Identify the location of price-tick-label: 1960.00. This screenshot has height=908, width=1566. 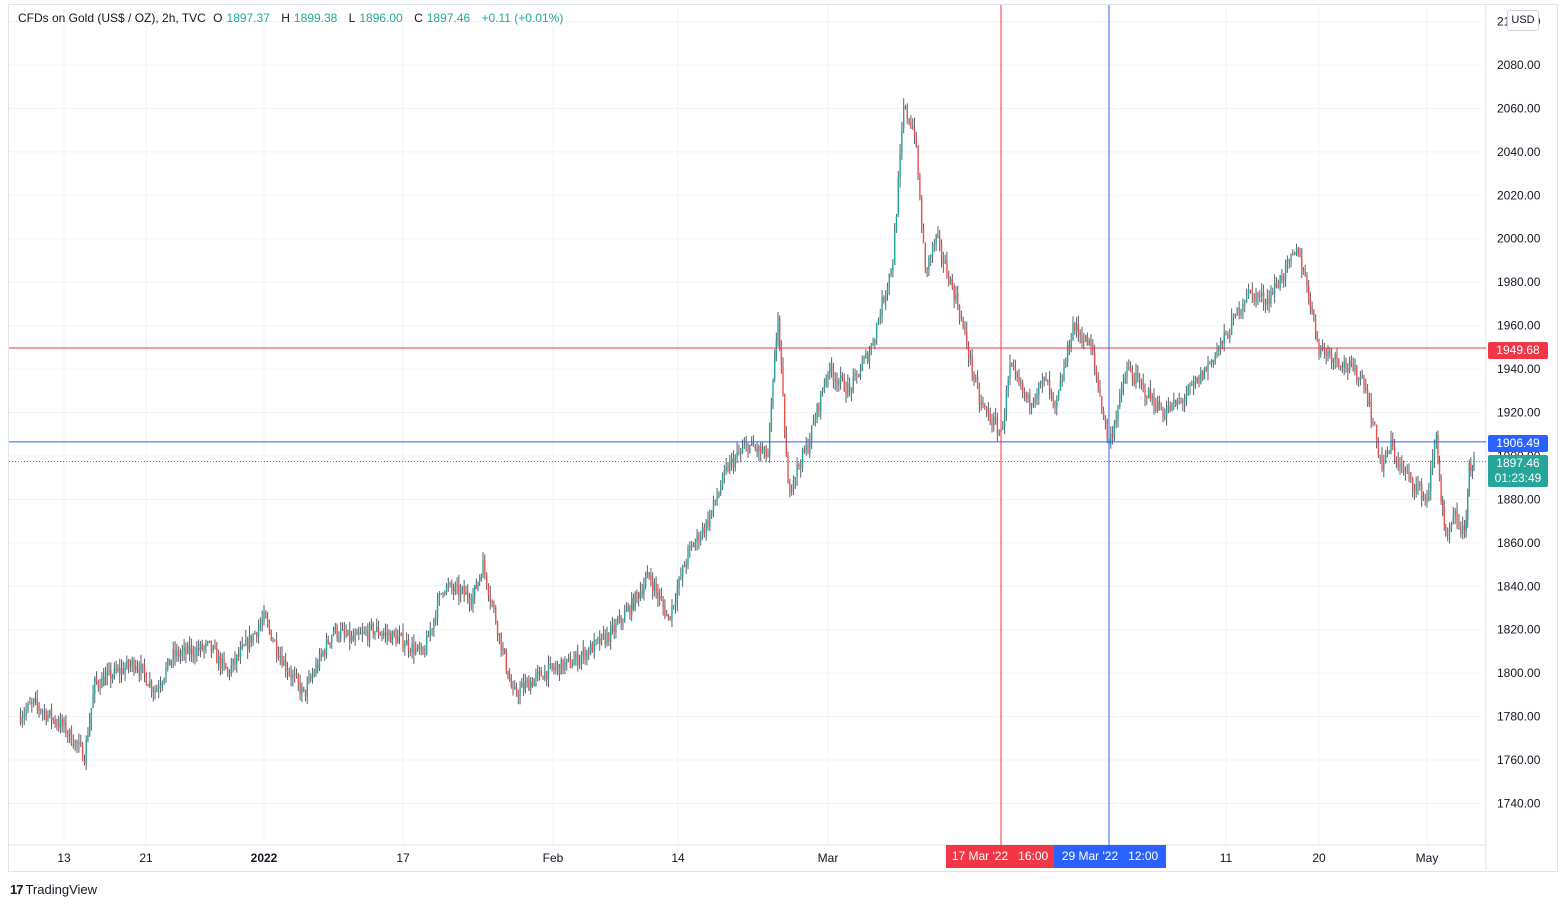
(1519, 326).